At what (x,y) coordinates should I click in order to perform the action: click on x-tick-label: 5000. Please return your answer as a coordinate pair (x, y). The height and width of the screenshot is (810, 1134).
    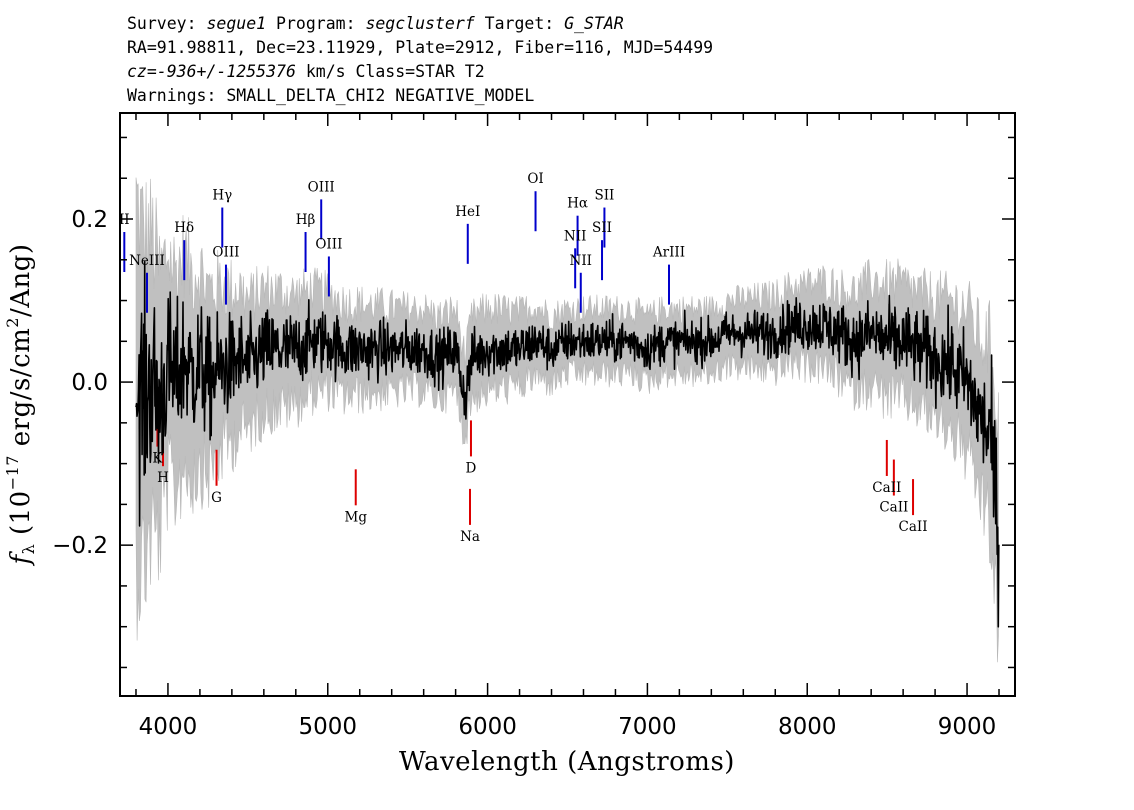
    Looking at the image, I should click on (327, 727).